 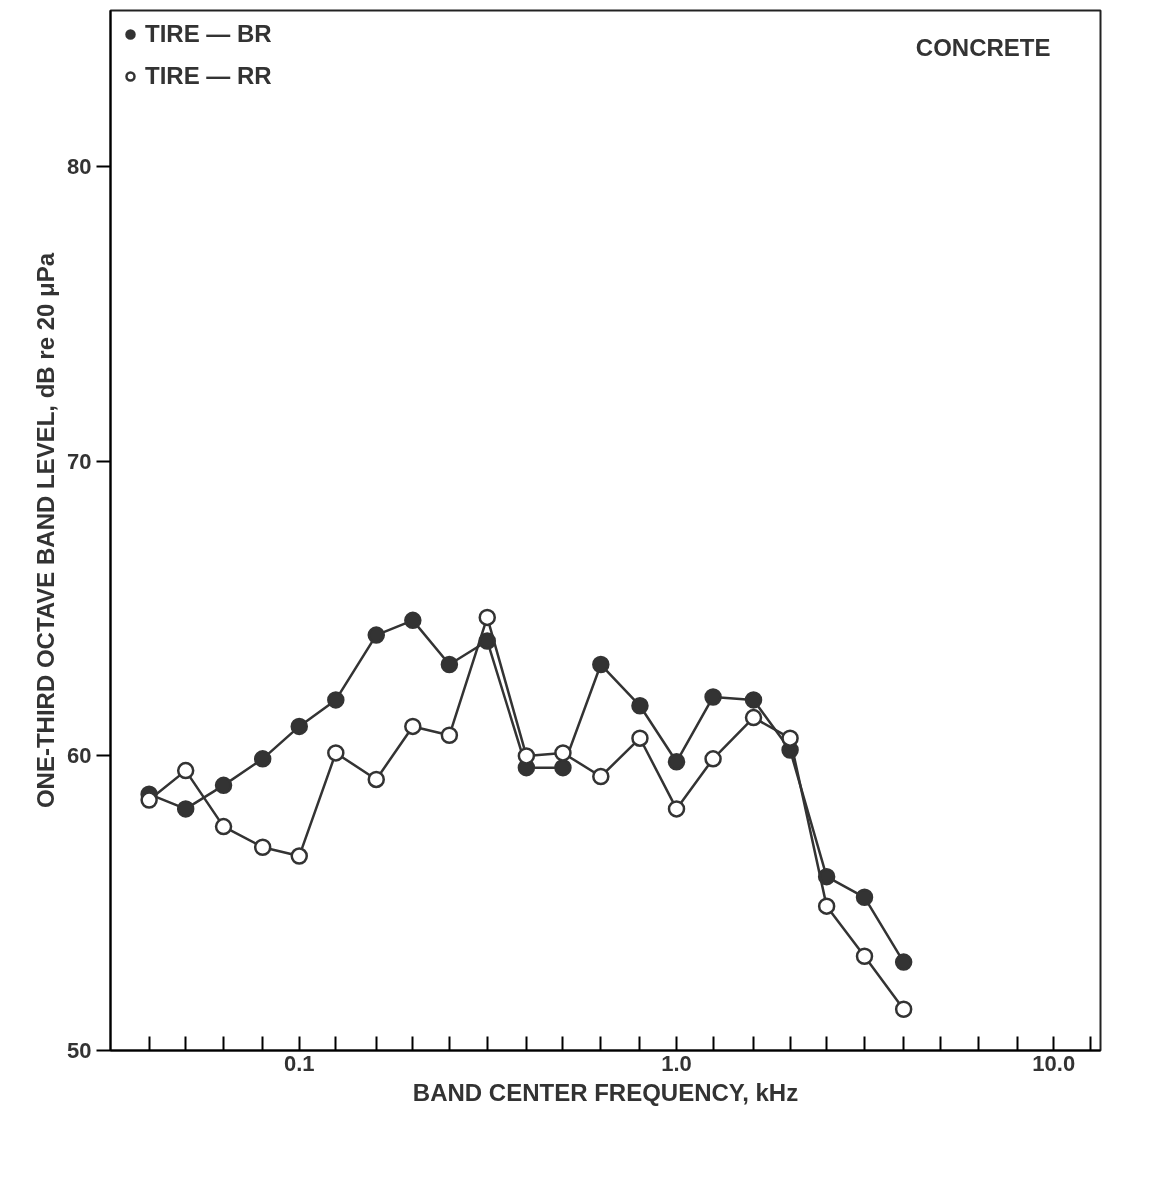 What do you see at coordinates (299, 1063) in the screenshot?
I see `x-tick-label: 0.1` at bounding box center [299, 1063].